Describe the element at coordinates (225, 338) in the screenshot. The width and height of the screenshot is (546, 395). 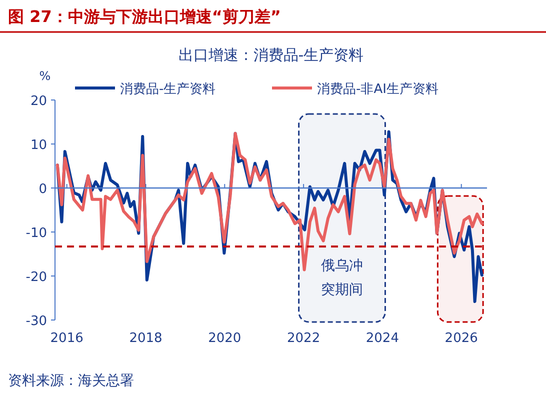
I see `x-tick-label: 2020` at that location.